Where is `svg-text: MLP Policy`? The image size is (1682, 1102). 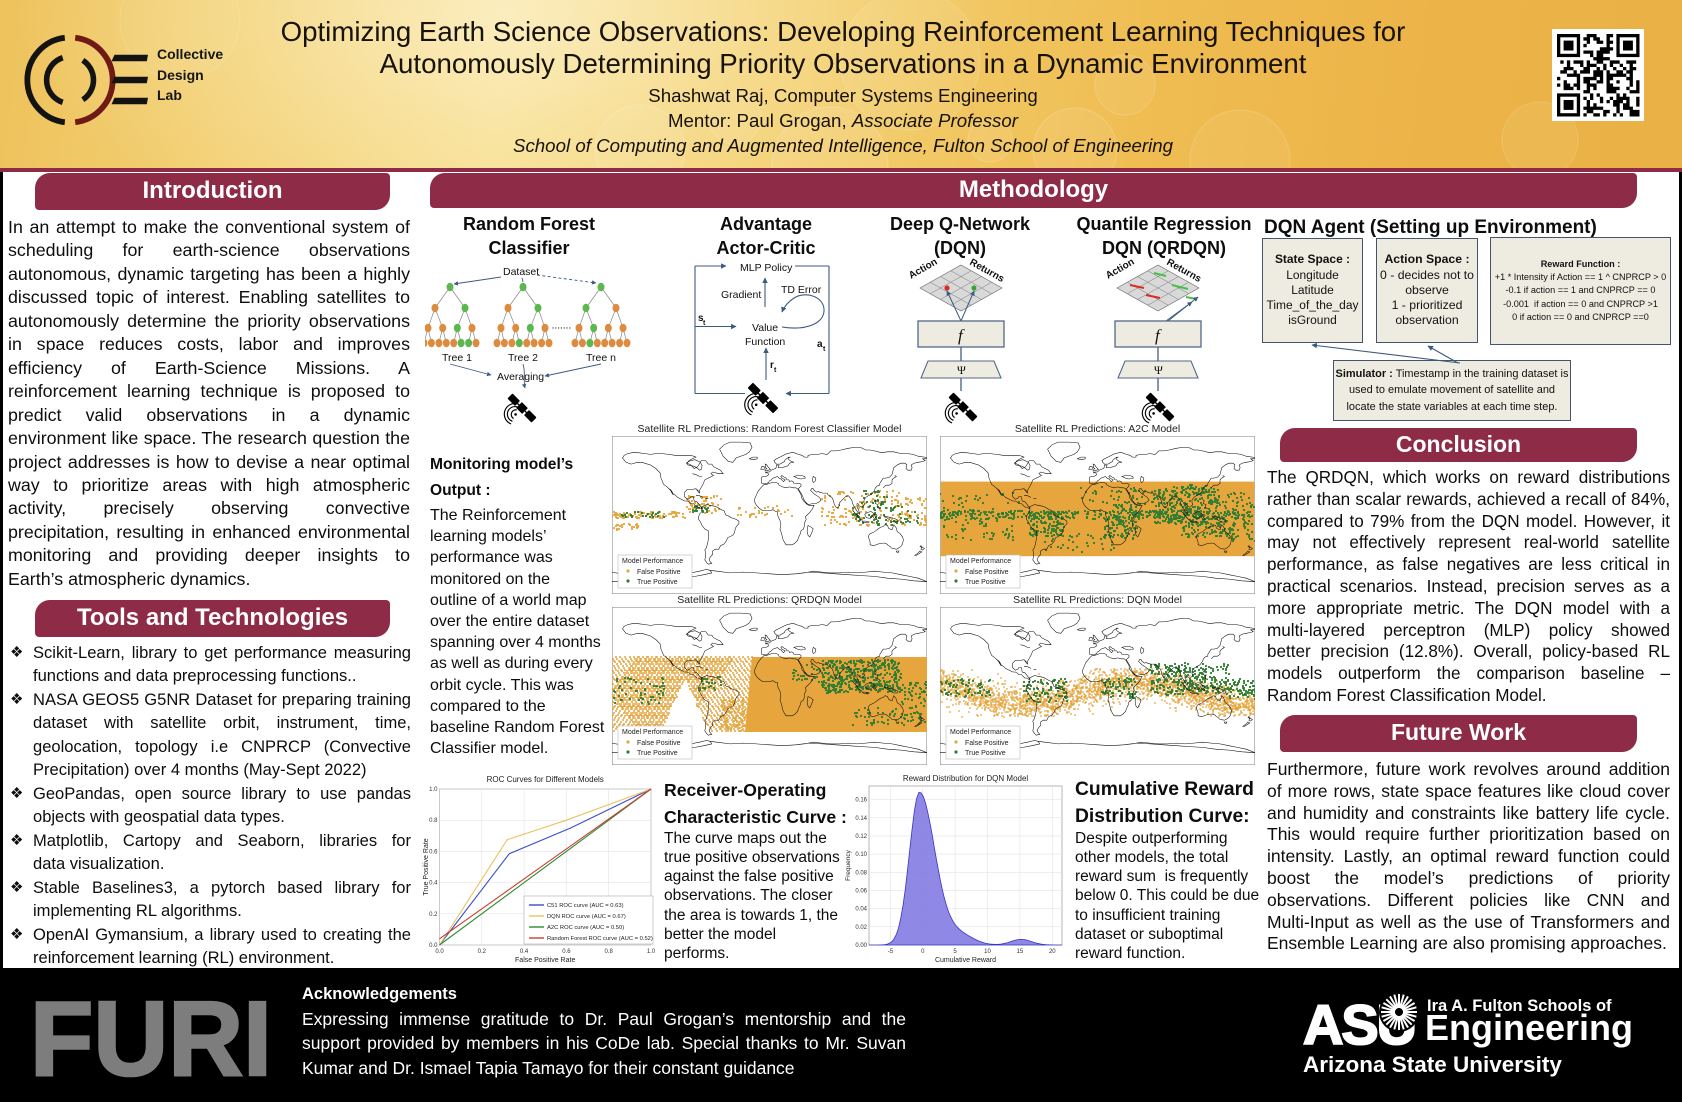
svg-text: MLP Policy is located at coordinates (766, 268).